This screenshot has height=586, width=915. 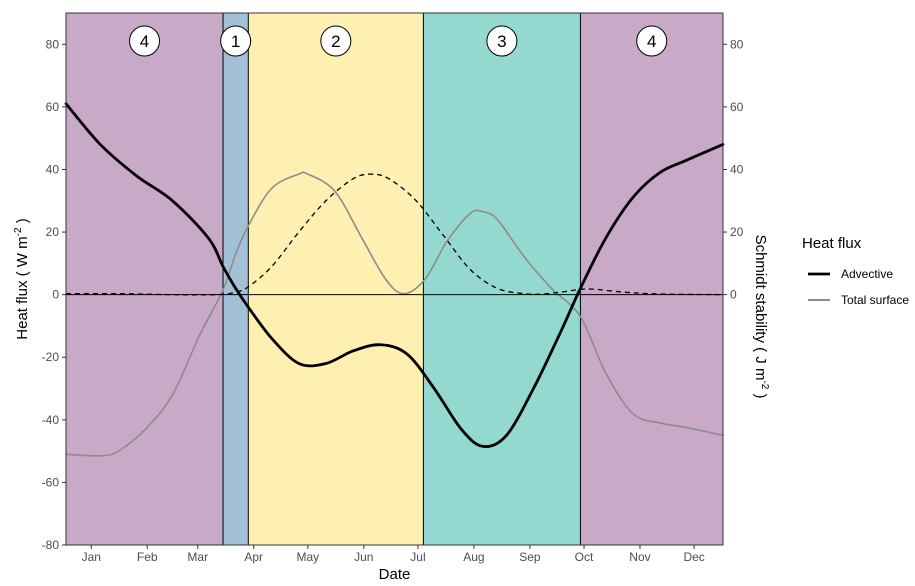 I want to click on y2-axis-title-end: ), so click(x=760, y=393).